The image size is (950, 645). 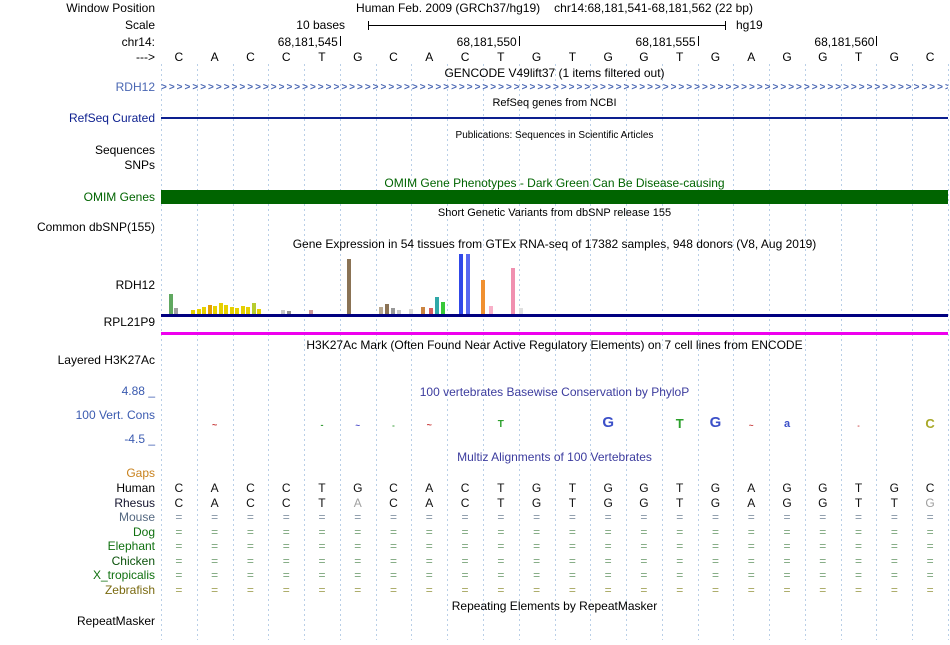 I want to click on track-title-multiz: Multiz Alignments of 100 Vertebrates, so click(x=554, y=457).